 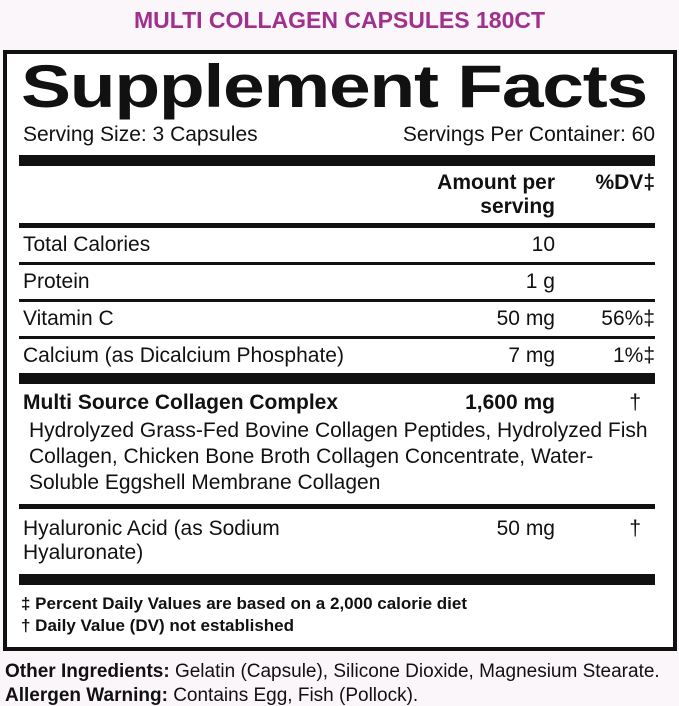 I want to click on divider-thick-bottom, so click(x=337, y=579).